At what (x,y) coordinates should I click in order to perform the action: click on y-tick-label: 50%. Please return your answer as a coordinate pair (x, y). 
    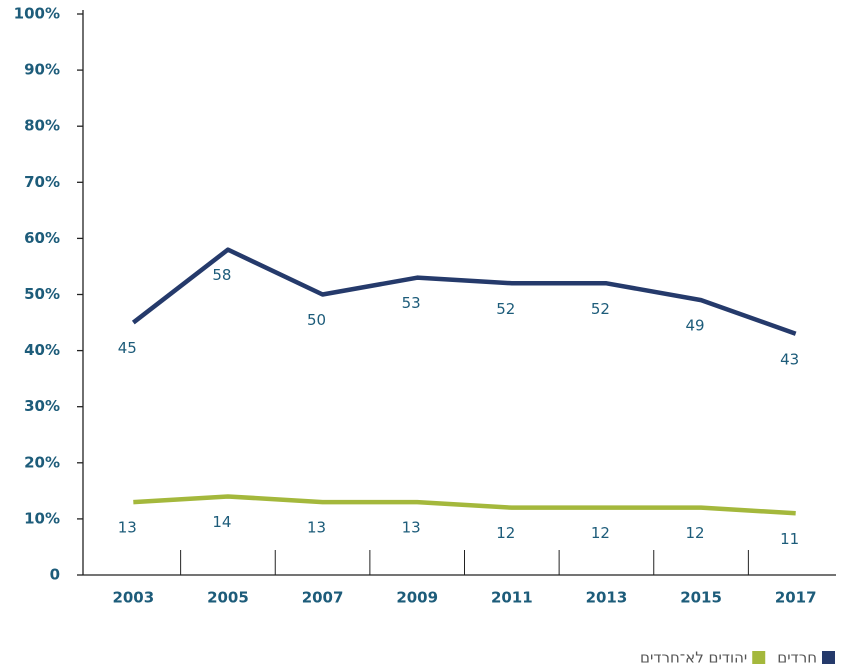
    Looking at the image, I should click on (42, 294).